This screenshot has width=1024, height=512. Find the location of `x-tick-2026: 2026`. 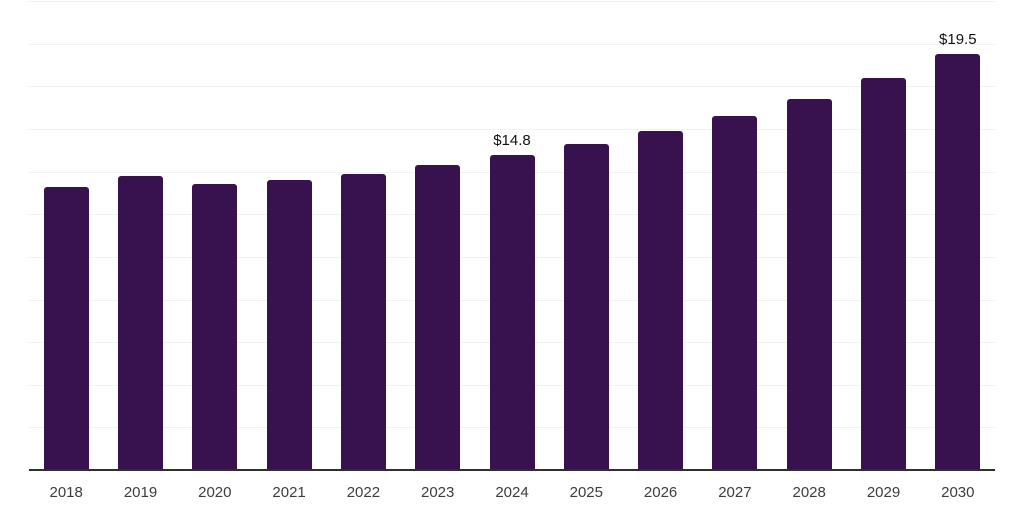

x-tick-2026: 2026 is located at coordinates (660, 492).